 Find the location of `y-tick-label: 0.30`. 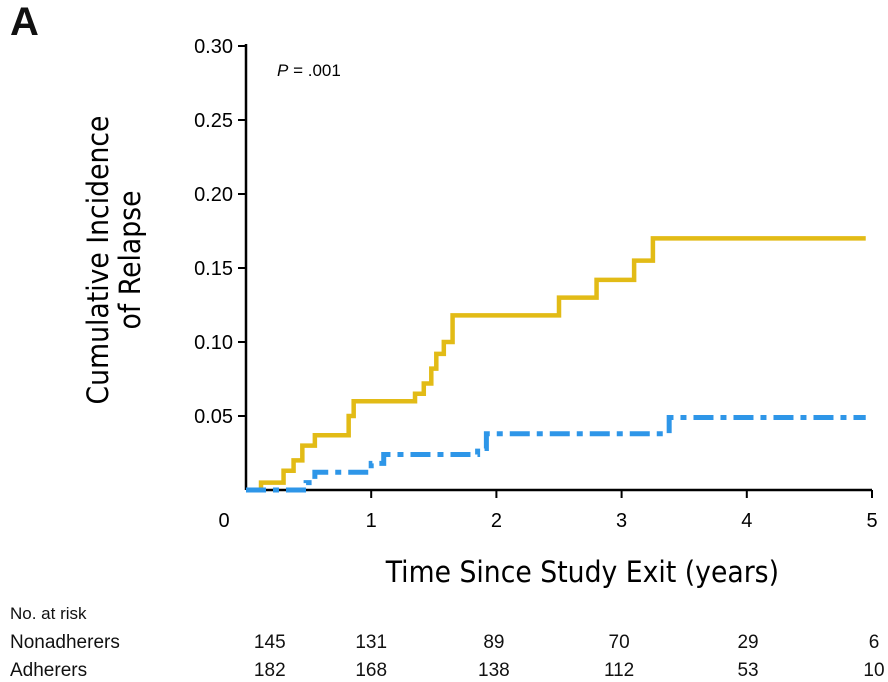

y-tick-label: 0.30 is located at coordinates (213, 47).